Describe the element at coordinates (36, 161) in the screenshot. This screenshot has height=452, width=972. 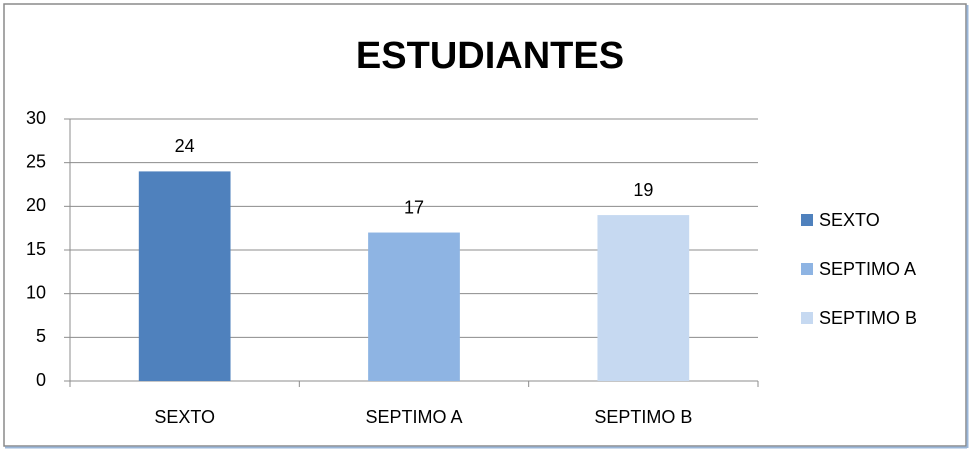
I see `y-tick-label: 25` at that location.